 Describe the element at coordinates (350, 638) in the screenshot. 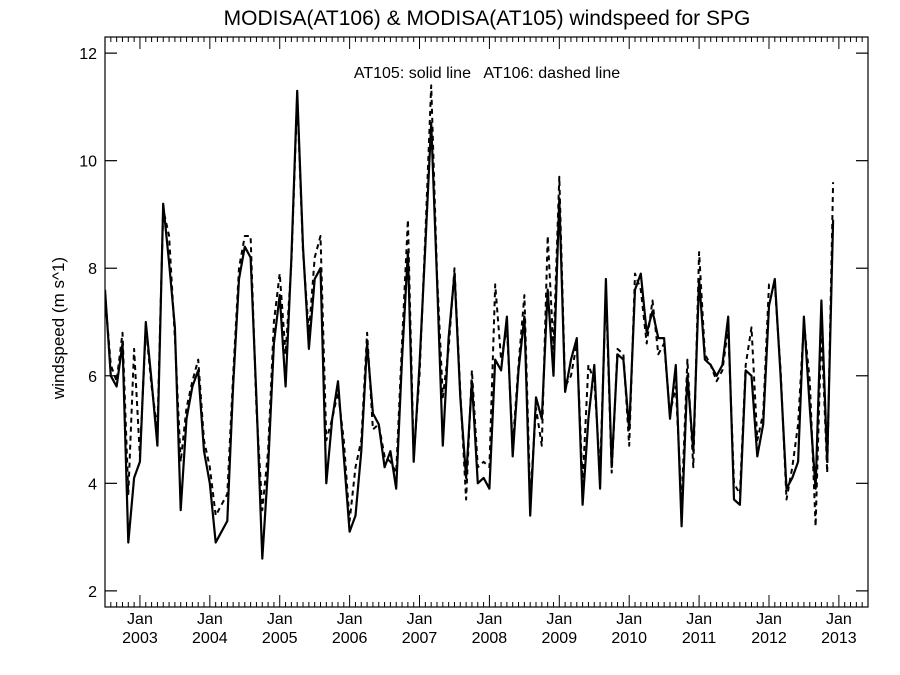

I see `x-tick-label-year: 2006` at that location.